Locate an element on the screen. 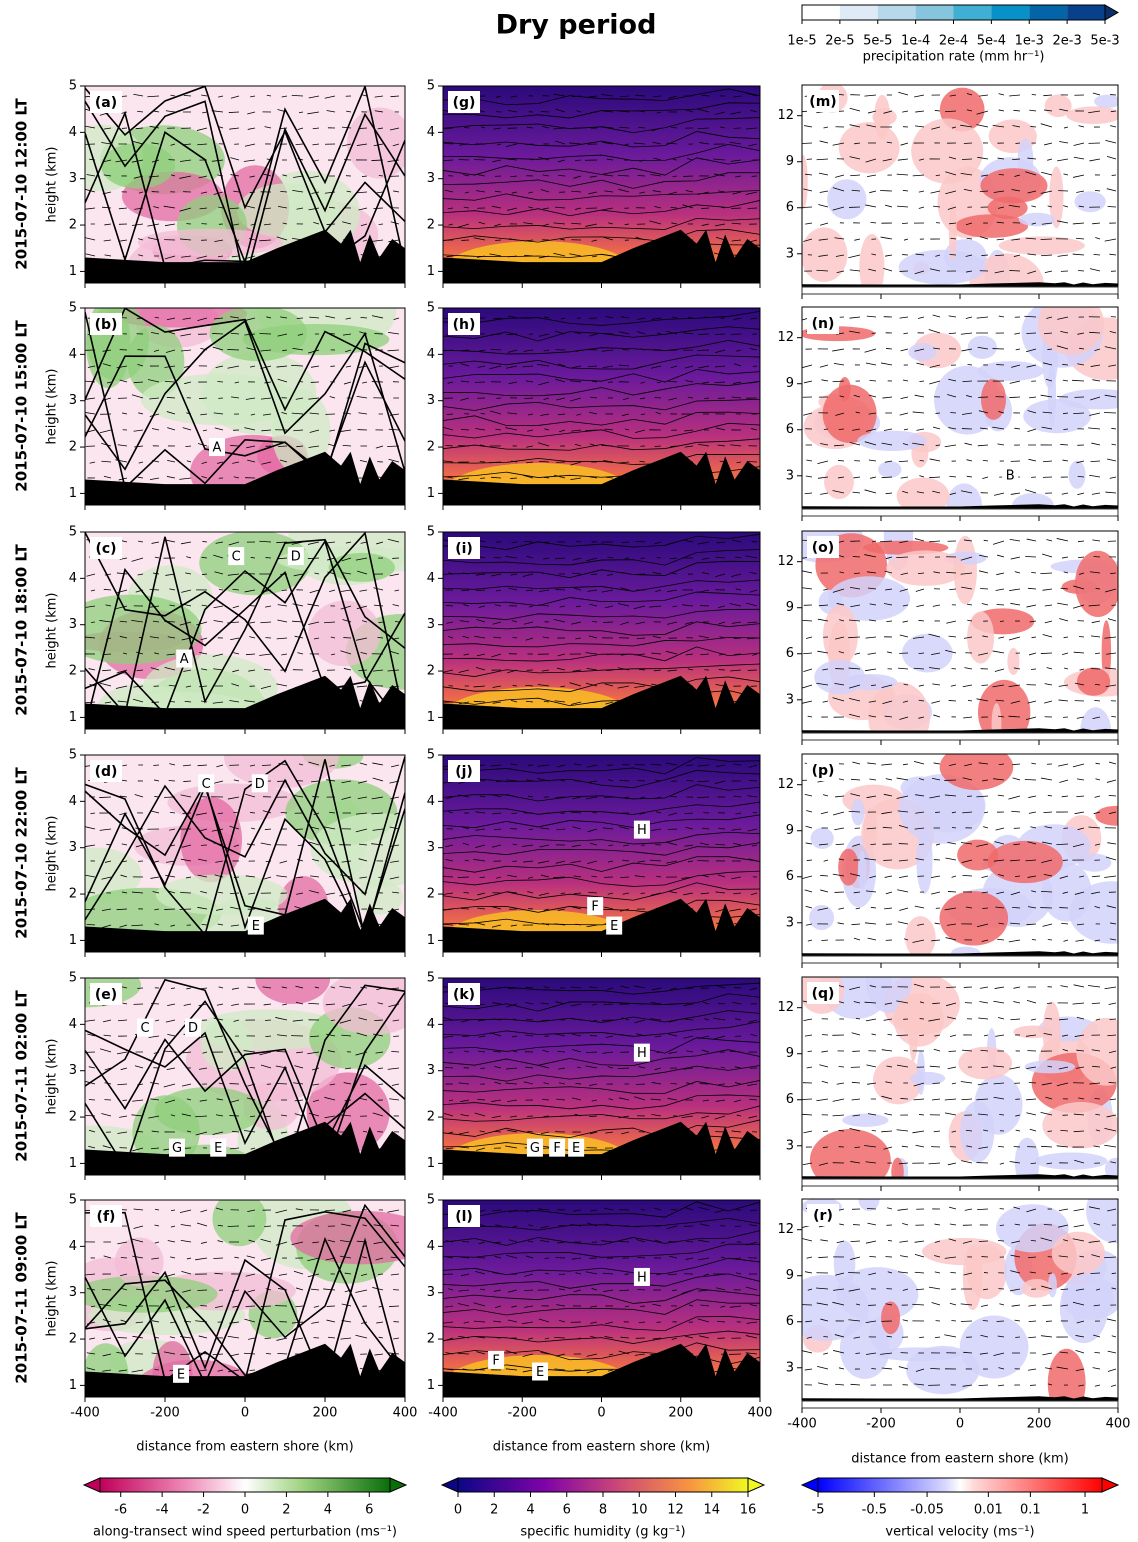  colorbar-label: precipitation rate (mm hr⁻¹) is located at coordinates (954, 57).